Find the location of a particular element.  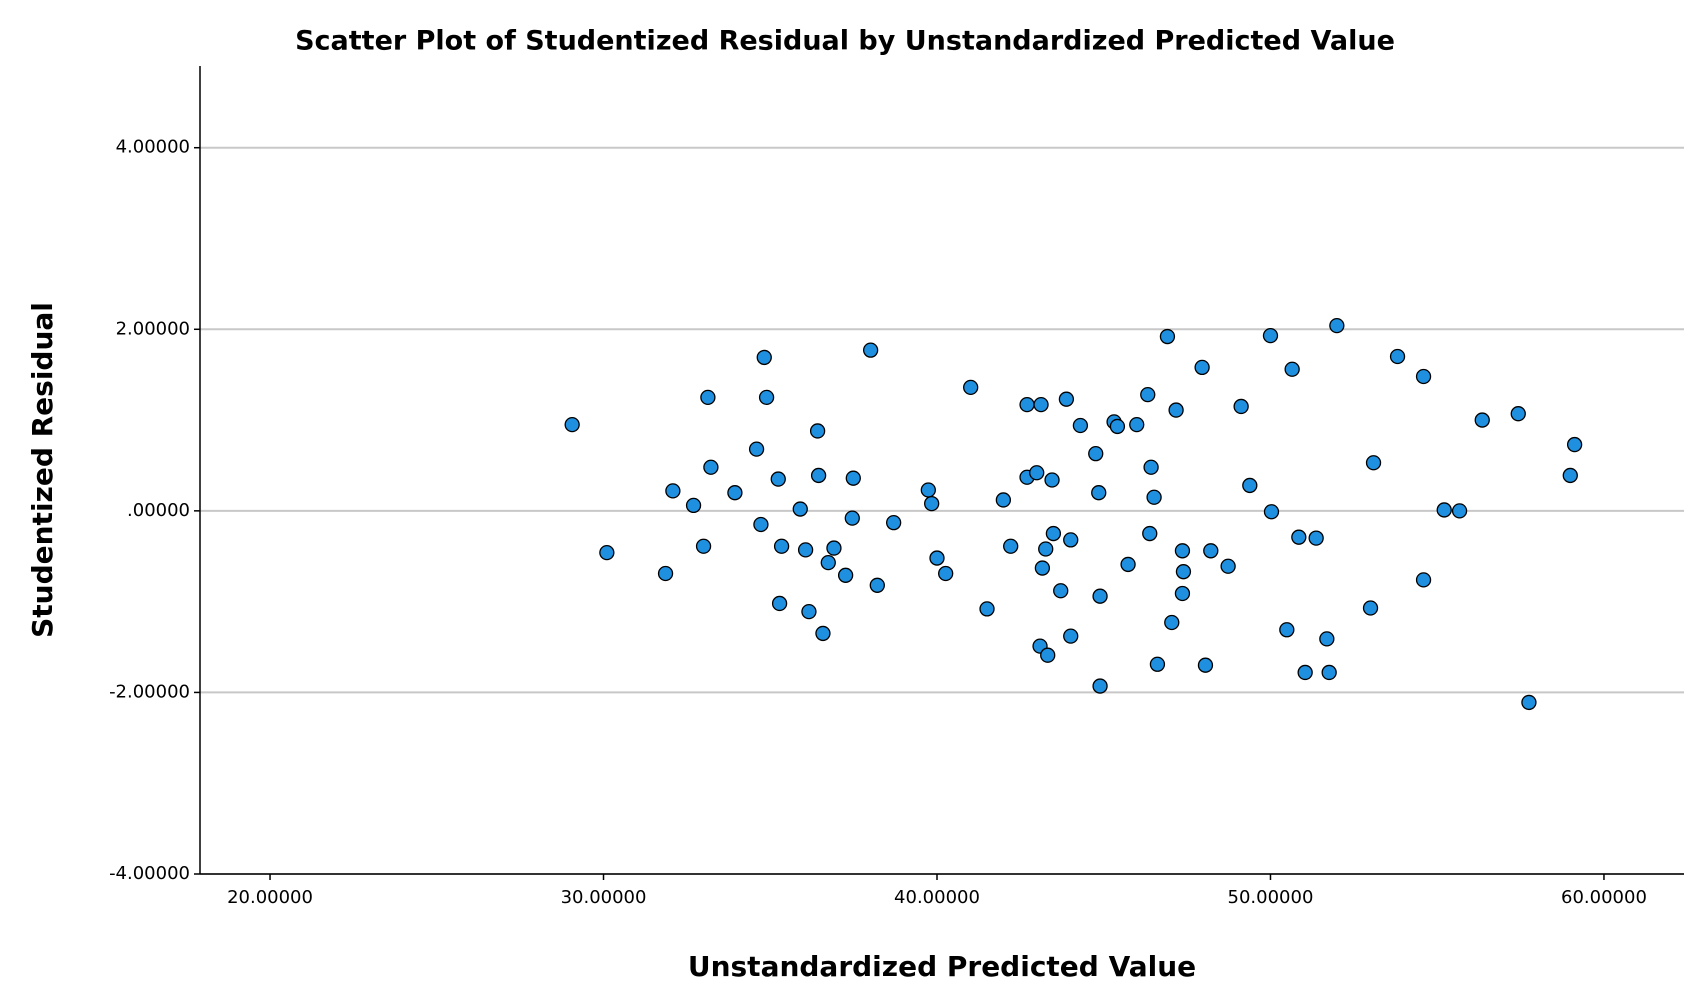

x-tick-label: 40.00000 is located at coordinates (937, 897).